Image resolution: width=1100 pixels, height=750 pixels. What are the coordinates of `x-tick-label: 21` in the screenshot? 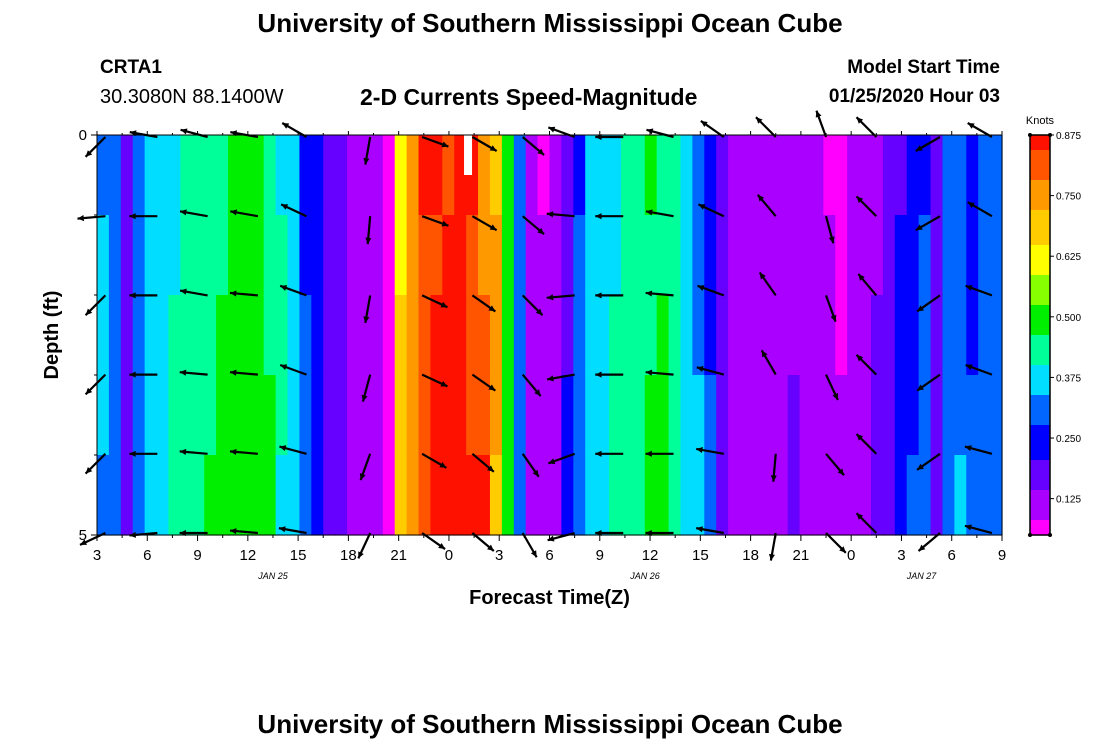 It's located at (398, 555).